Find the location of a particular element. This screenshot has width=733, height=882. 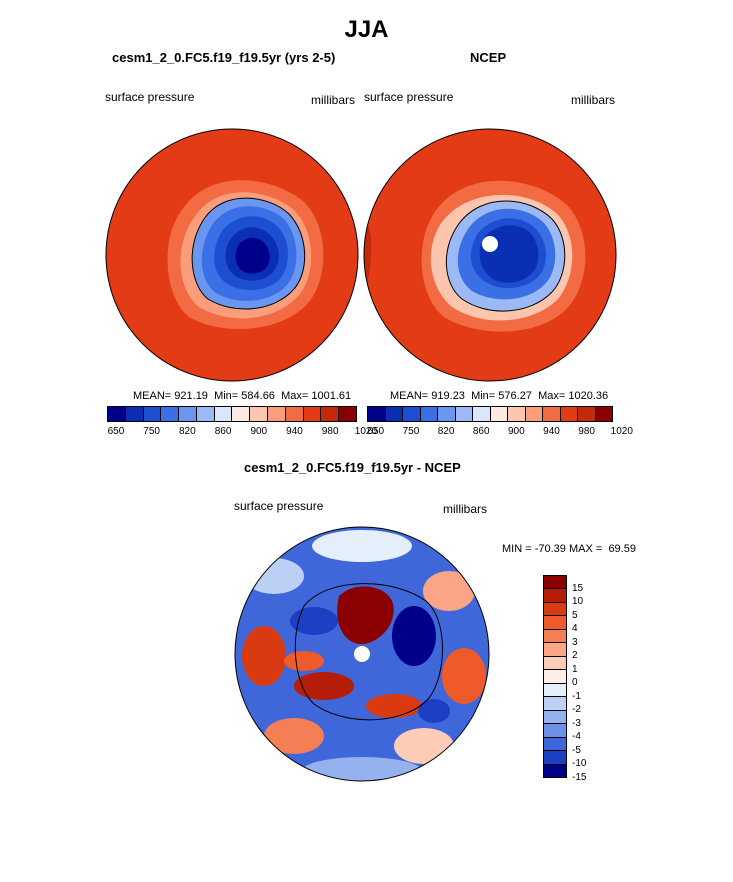

panel1-min-value: 584.66 is located at coordinates (258, 396).